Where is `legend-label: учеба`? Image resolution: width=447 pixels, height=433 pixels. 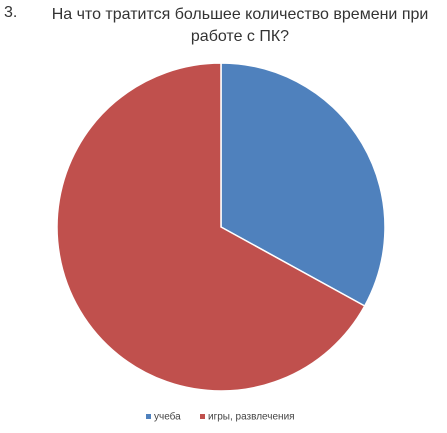 legend-label: учеба is located at coordinates (167, 417).